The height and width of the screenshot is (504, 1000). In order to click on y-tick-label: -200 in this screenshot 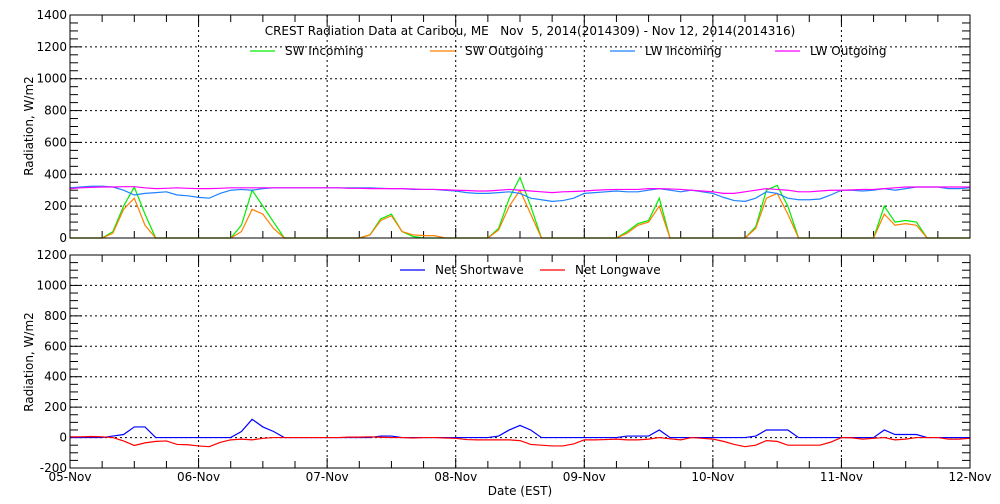, I will do `click(53, 468)`.